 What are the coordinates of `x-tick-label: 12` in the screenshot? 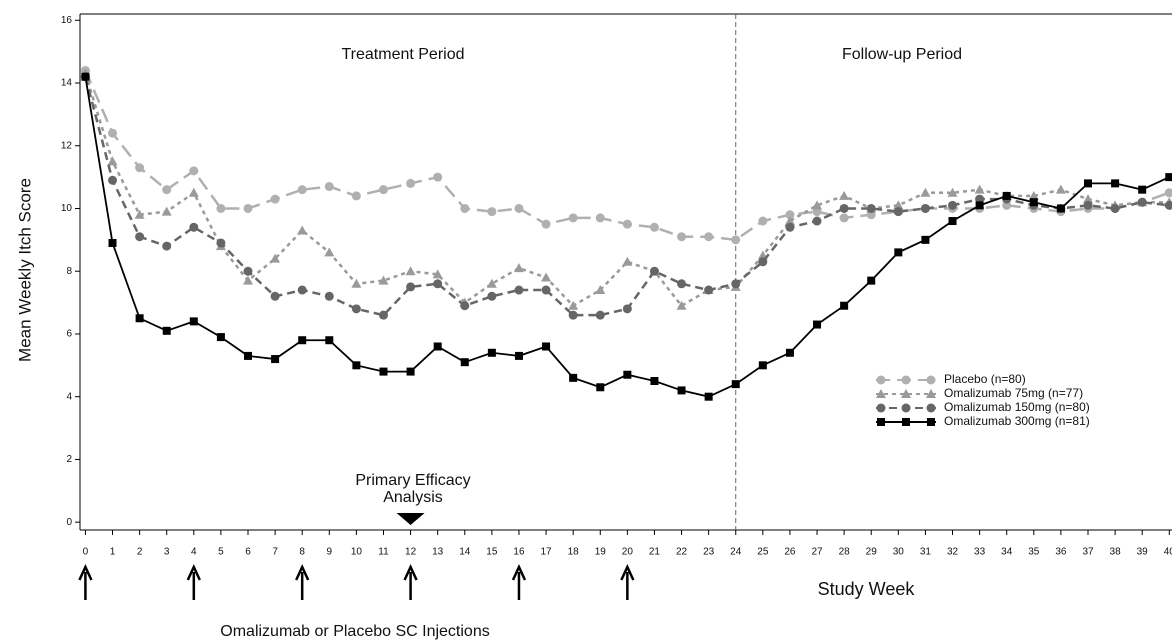 It's located at (411, 552).